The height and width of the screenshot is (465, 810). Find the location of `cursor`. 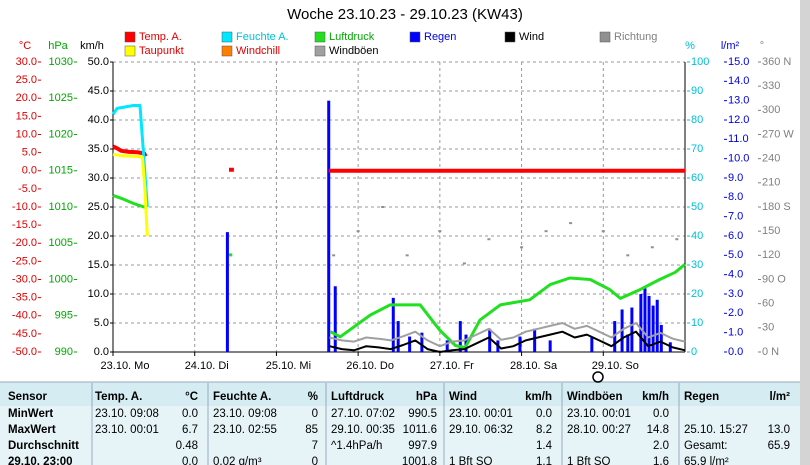

cursor is located at coordinates (598, 377).